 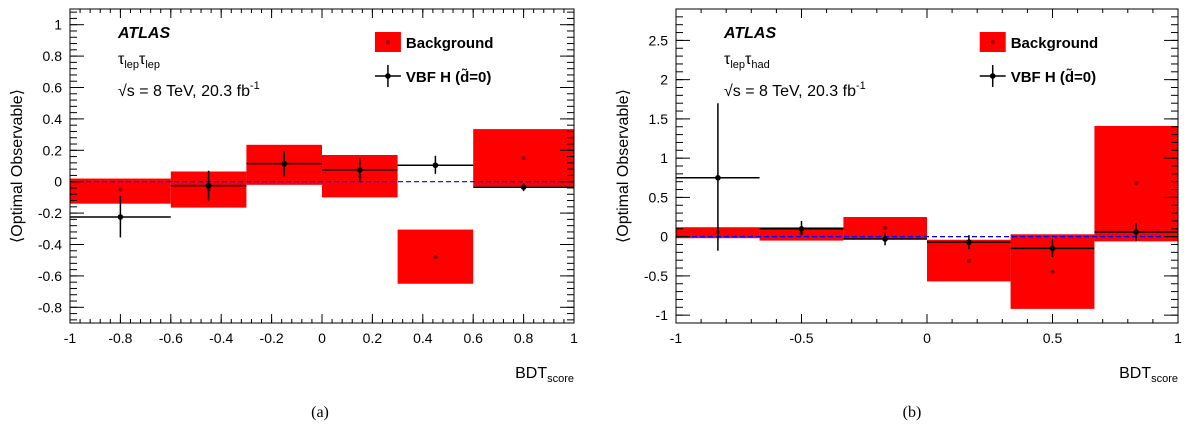 I want to click on panel-a-caption: (a), so click(x=320, y=412).